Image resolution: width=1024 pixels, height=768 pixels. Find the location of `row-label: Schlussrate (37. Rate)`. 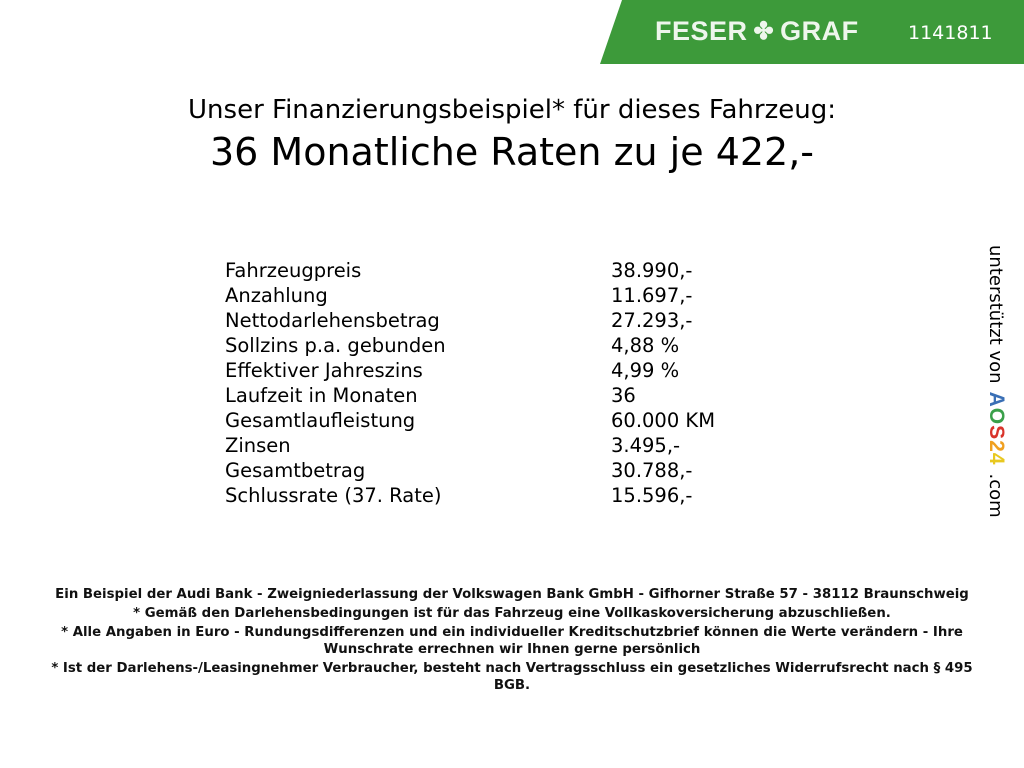

row-label: Schlussrate (37. Rate) is located at coordinates (333, 495).